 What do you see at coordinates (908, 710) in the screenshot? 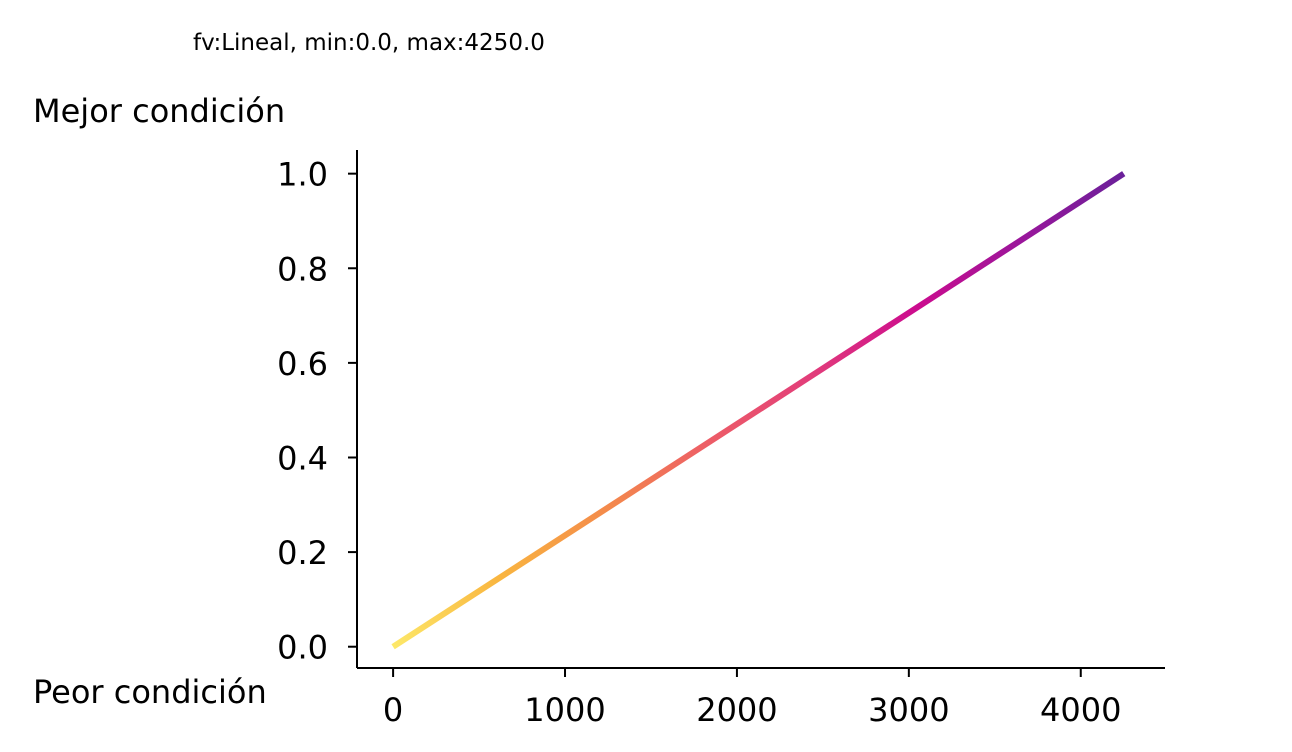
I see `x-tick-label: 3000` at bounding box center [908, 710].